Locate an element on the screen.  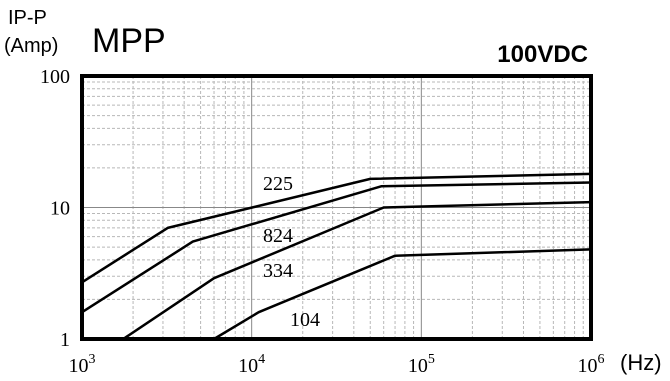
y-tick-label: 100 is located at coordinates (55, 77).